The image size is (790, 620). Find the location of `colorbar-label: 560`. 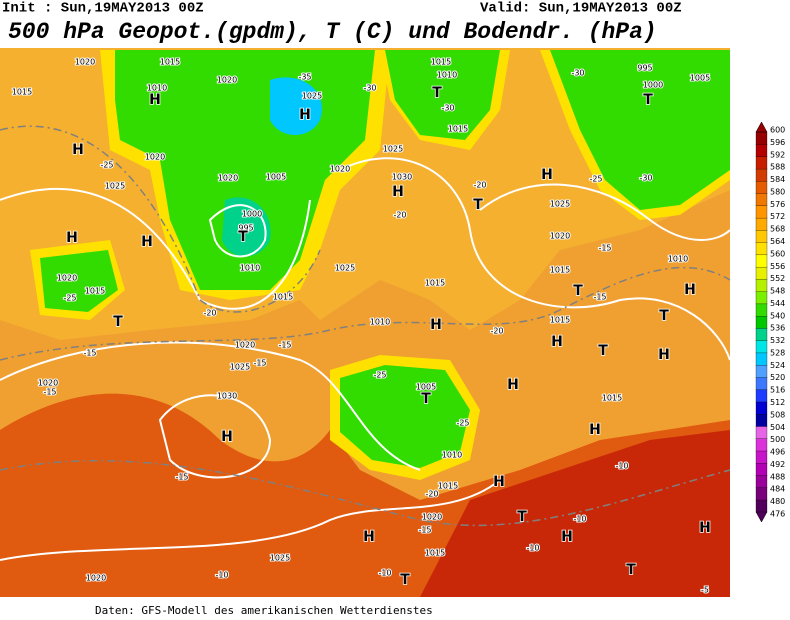

colorbar-label: 560 is located at coordinates (777, 253).